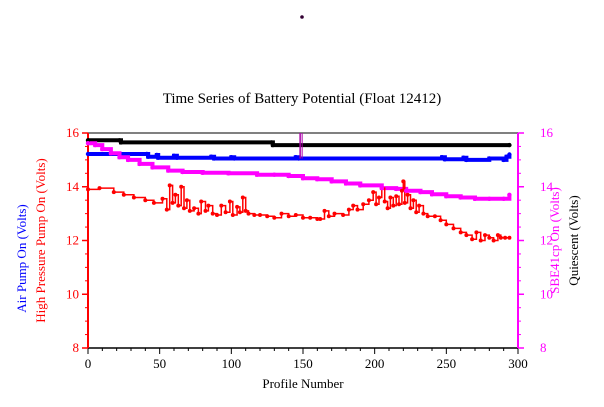 The height and width of the screenshot is (407, 604). What do you see at coordinates (299, 211) in the screenshot?
I see `series-line-high-pressure-pump` at bounding box center [299, 211].